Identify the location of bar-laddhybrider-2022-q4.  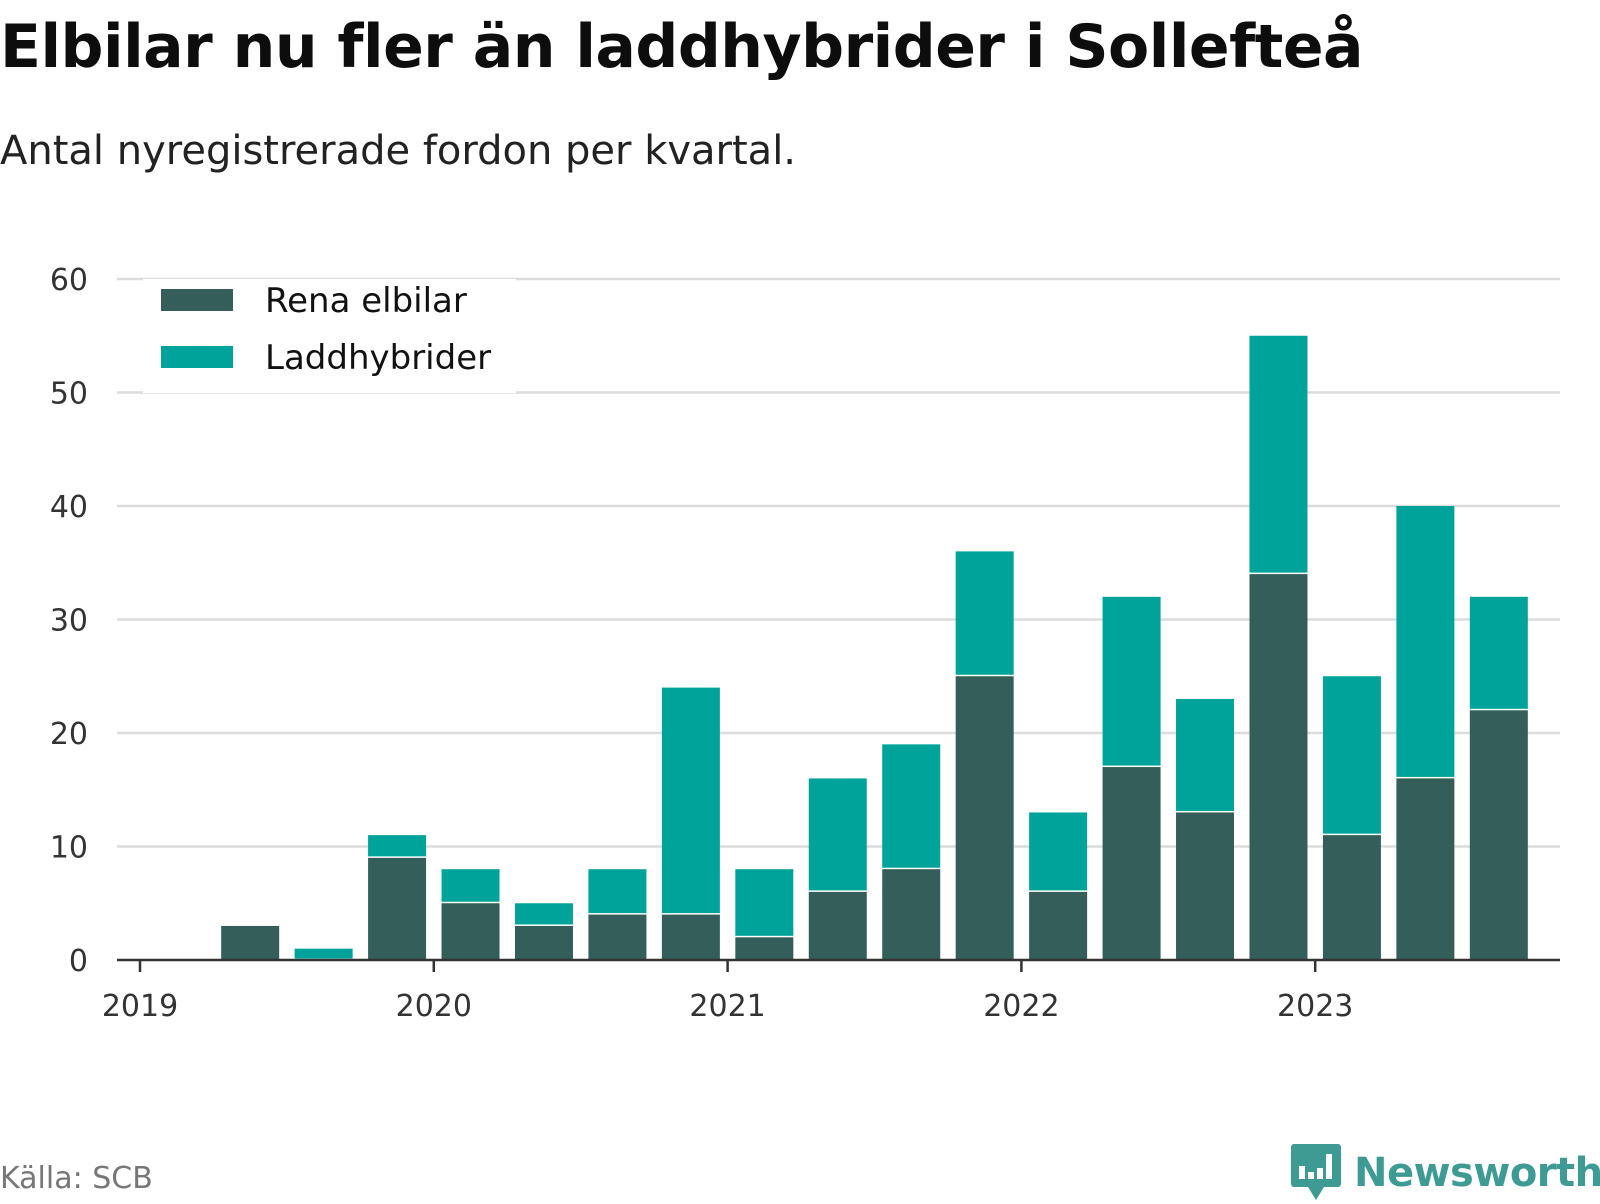
(1278, 454).